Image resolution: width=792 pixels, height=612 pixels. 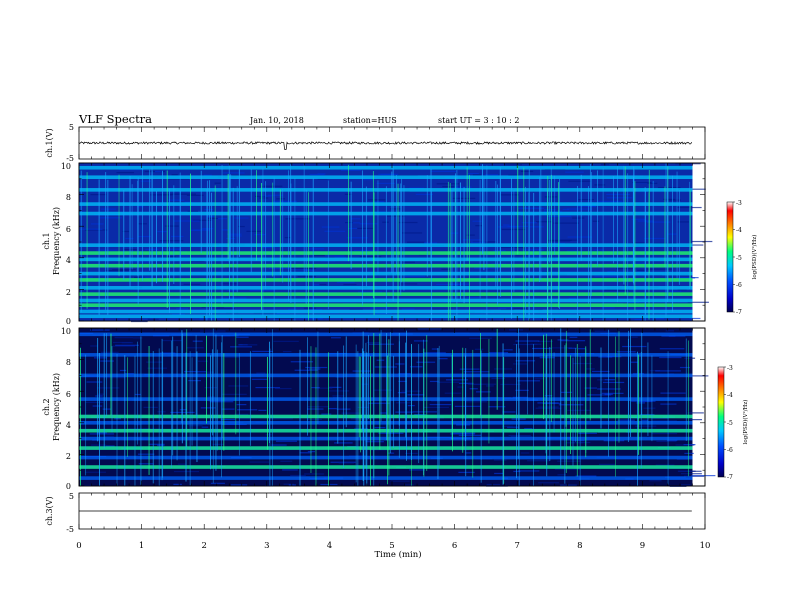 I want to click on time-tick-label: 2, so click(x=203, y=546).